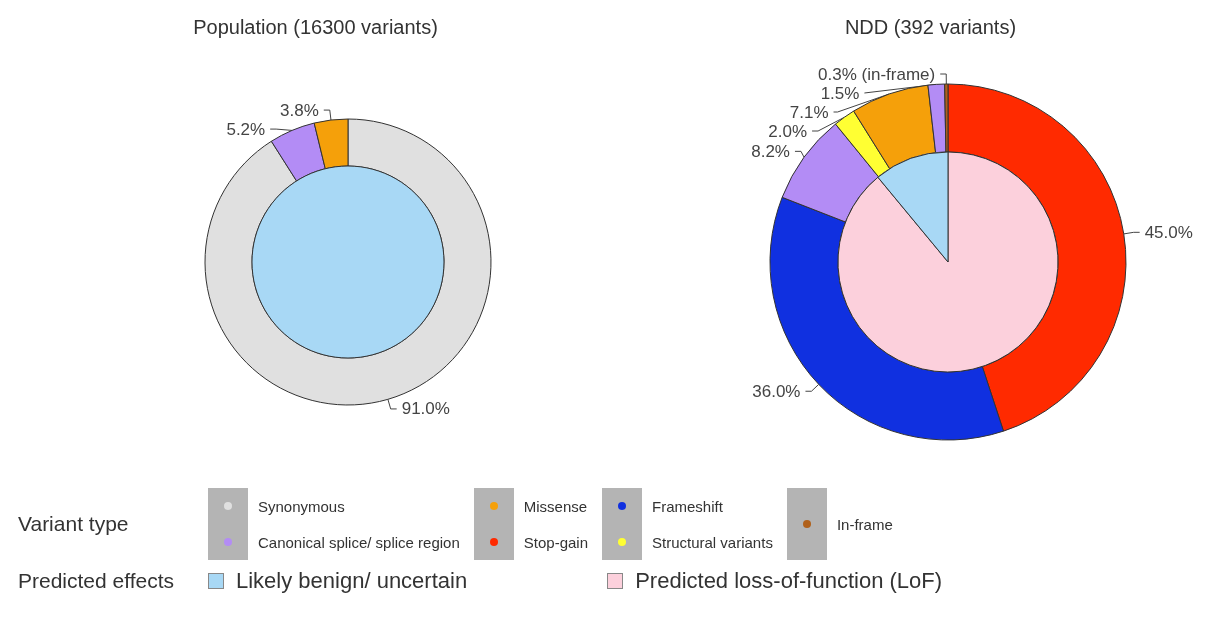 This screenshot has width=1231, height=637. What do you see at coordinates (74, 524) in the screenshot?
I see `legend-title: Variant type` at bounding box center [74, 524].